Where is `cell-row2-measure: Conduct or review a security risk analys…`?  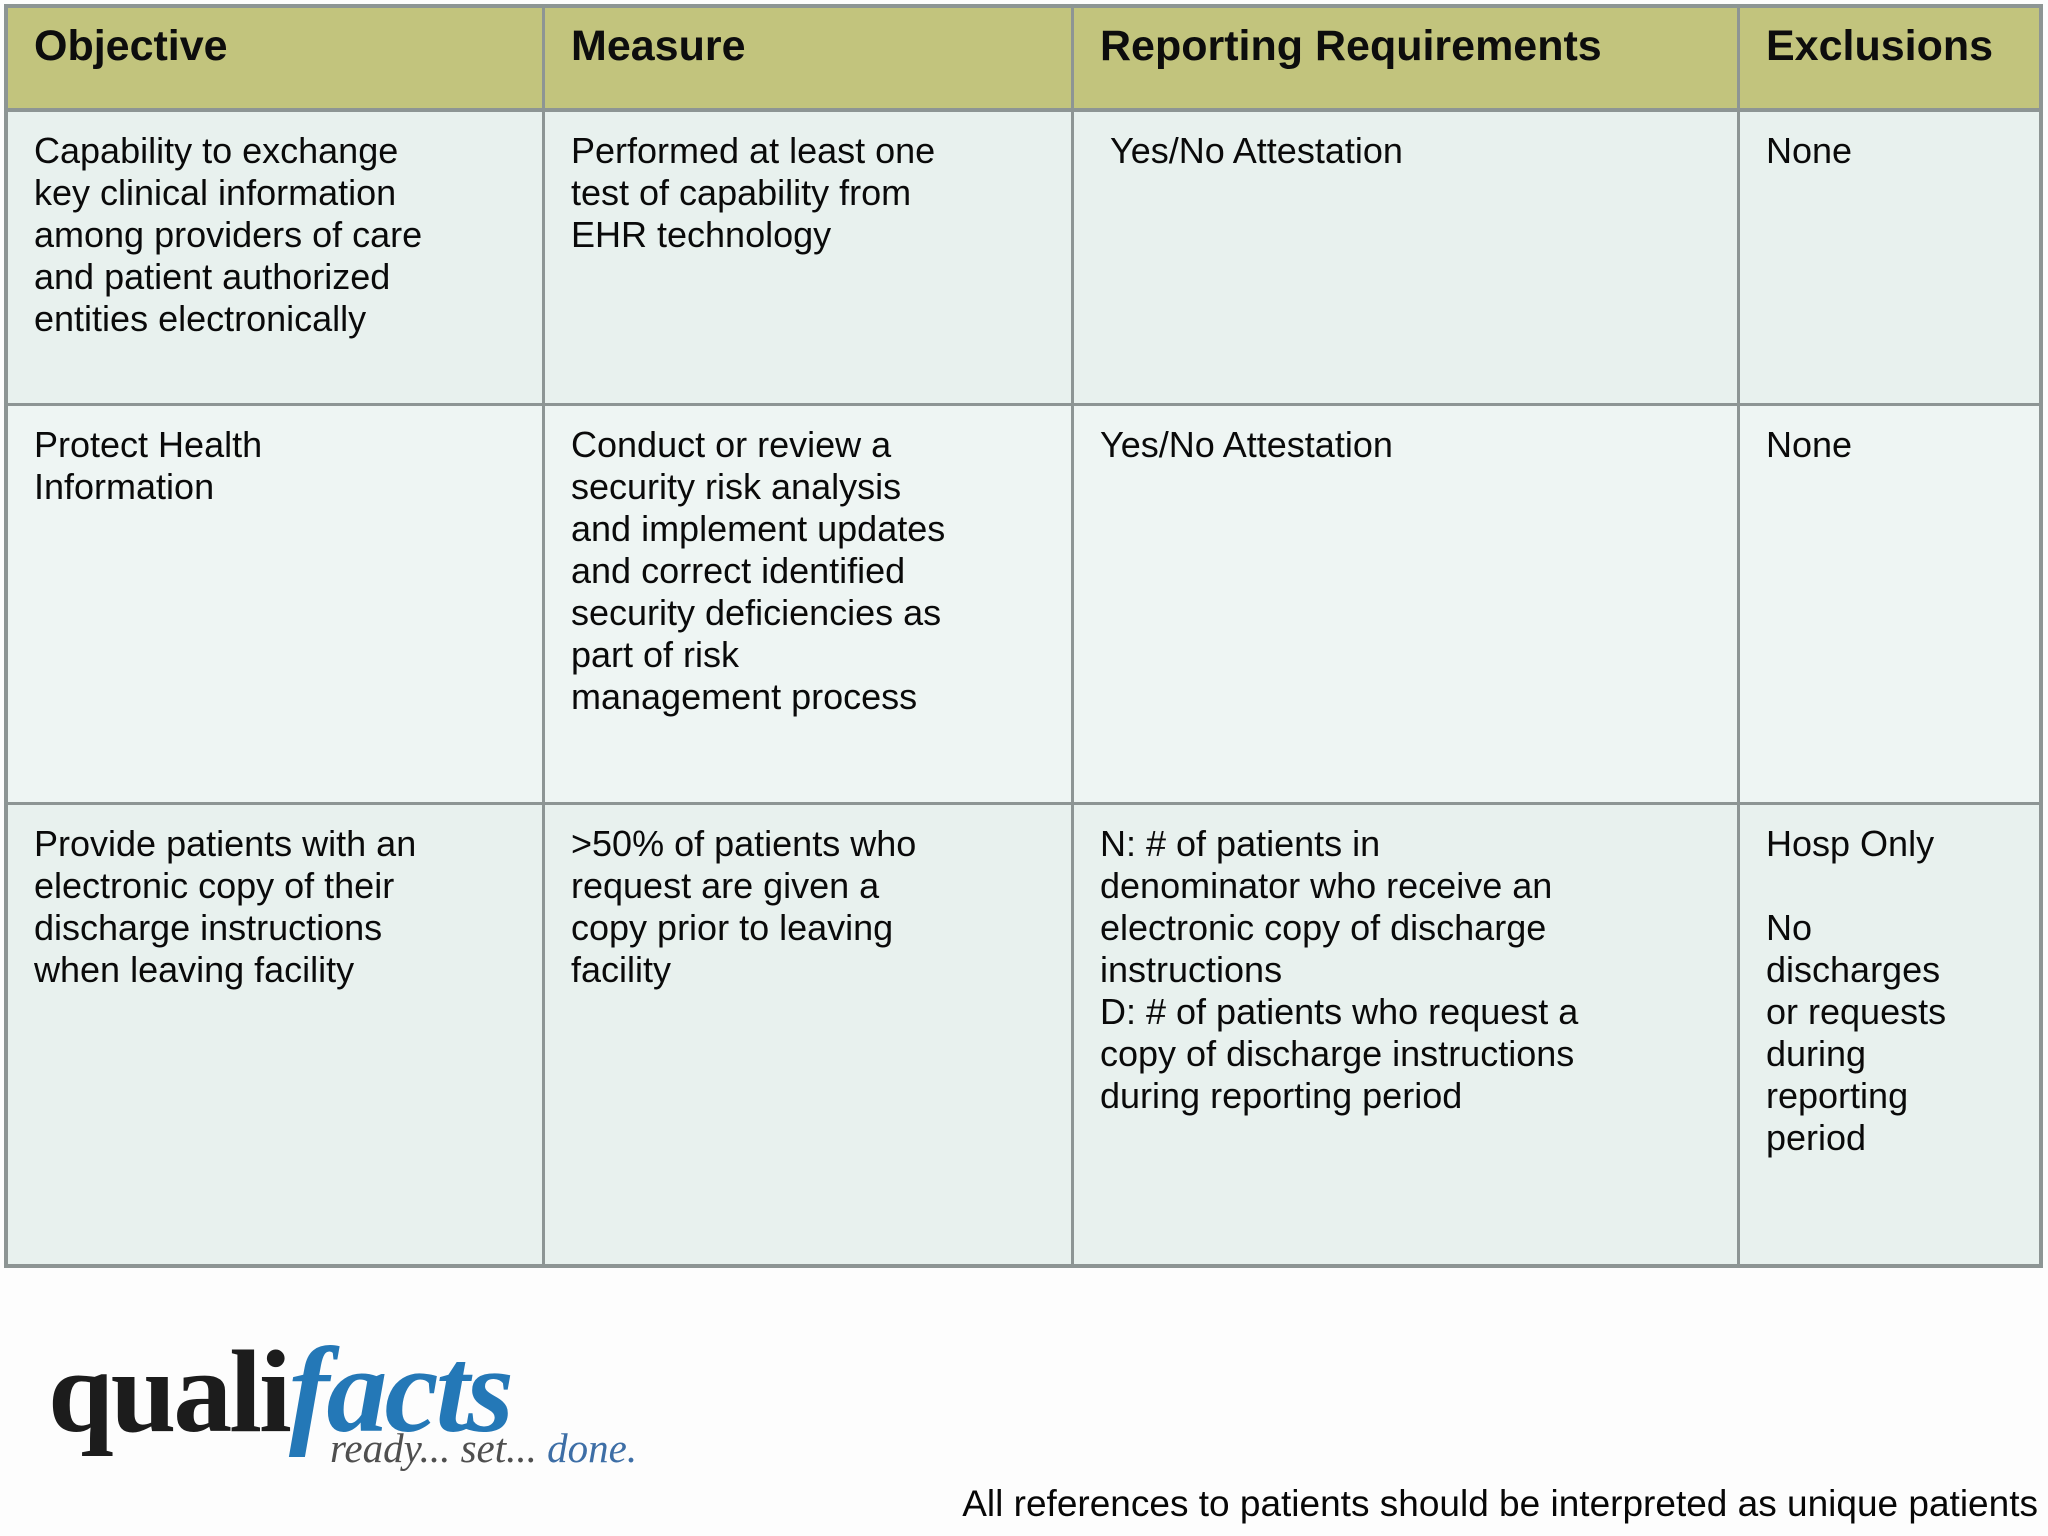
cell-row2-measure: Conduct or review a security risk analys… is located at coordinates (809, 605).